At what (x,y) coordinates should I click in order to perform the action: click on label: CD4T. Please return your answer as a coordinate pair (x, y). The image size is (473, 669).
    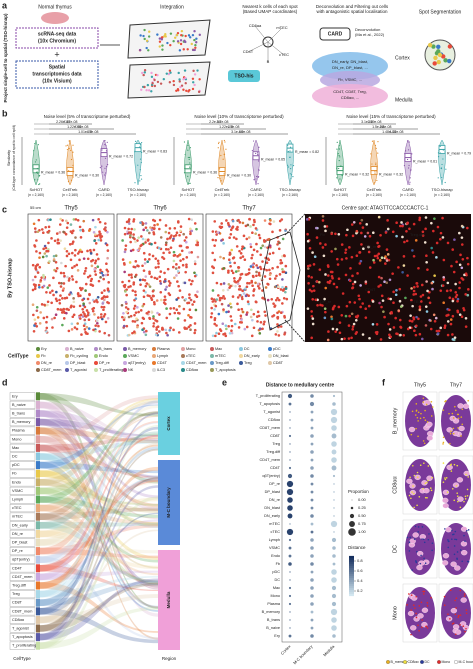
    Looking at the image, I should click on (17, 568).